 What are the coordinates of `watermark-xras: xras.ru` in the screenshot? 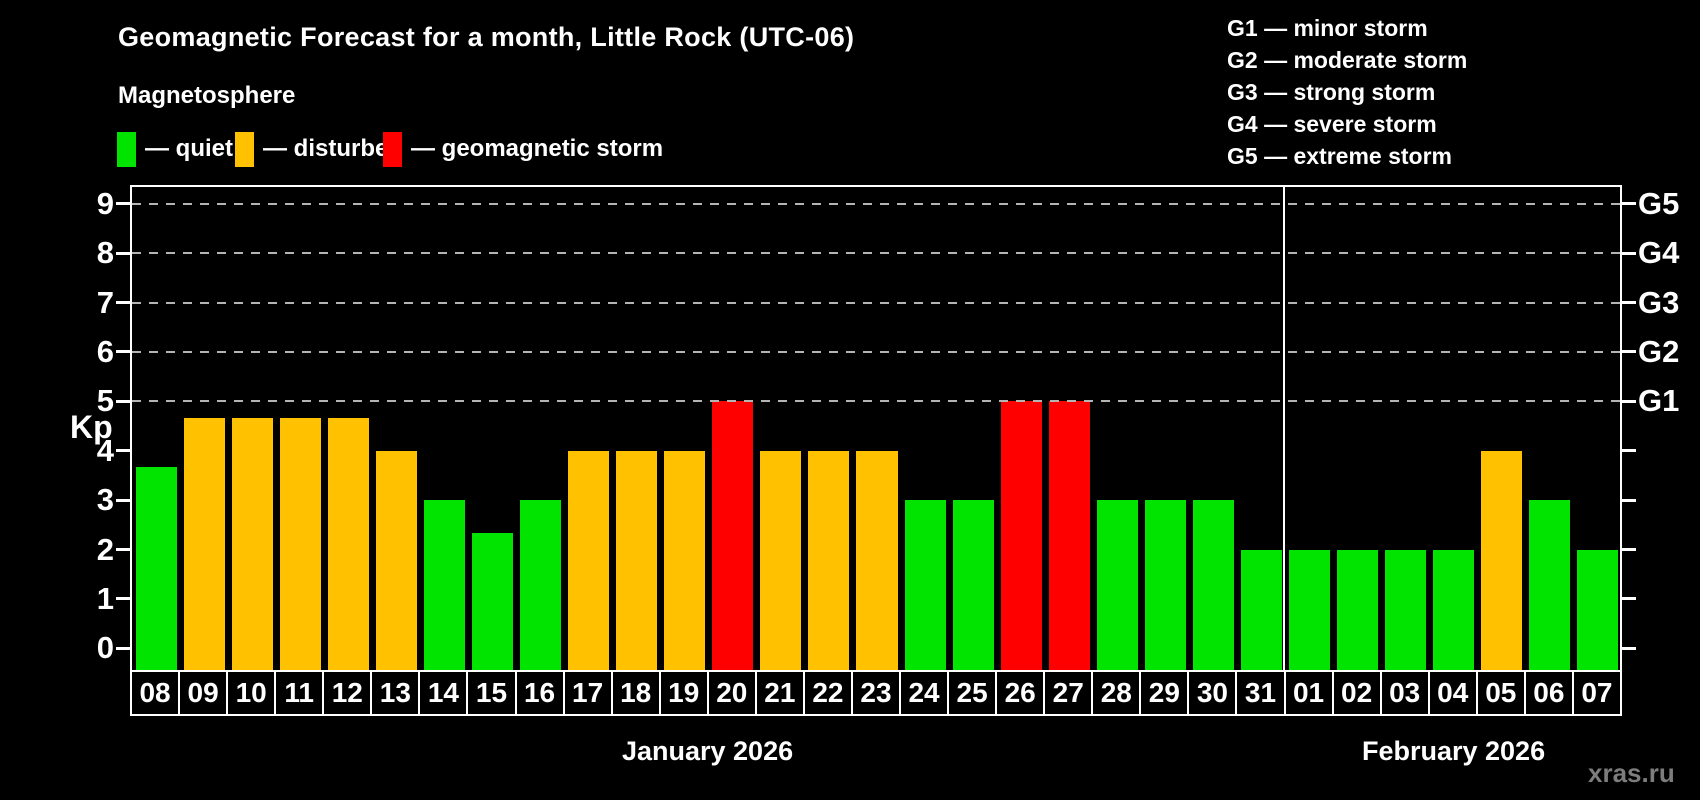 It's located at (1631, 773).